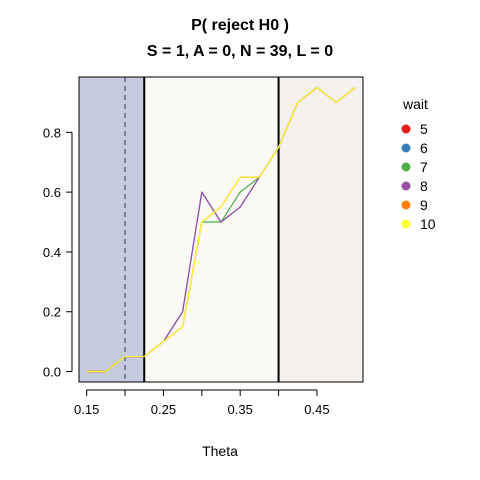 The width and height of the screenshot is (480, 480). Describe the element at coordinates (202, 403) in the screenshot. I see `x-axis: 0.15 0.25 0.35 0.45` at that location.